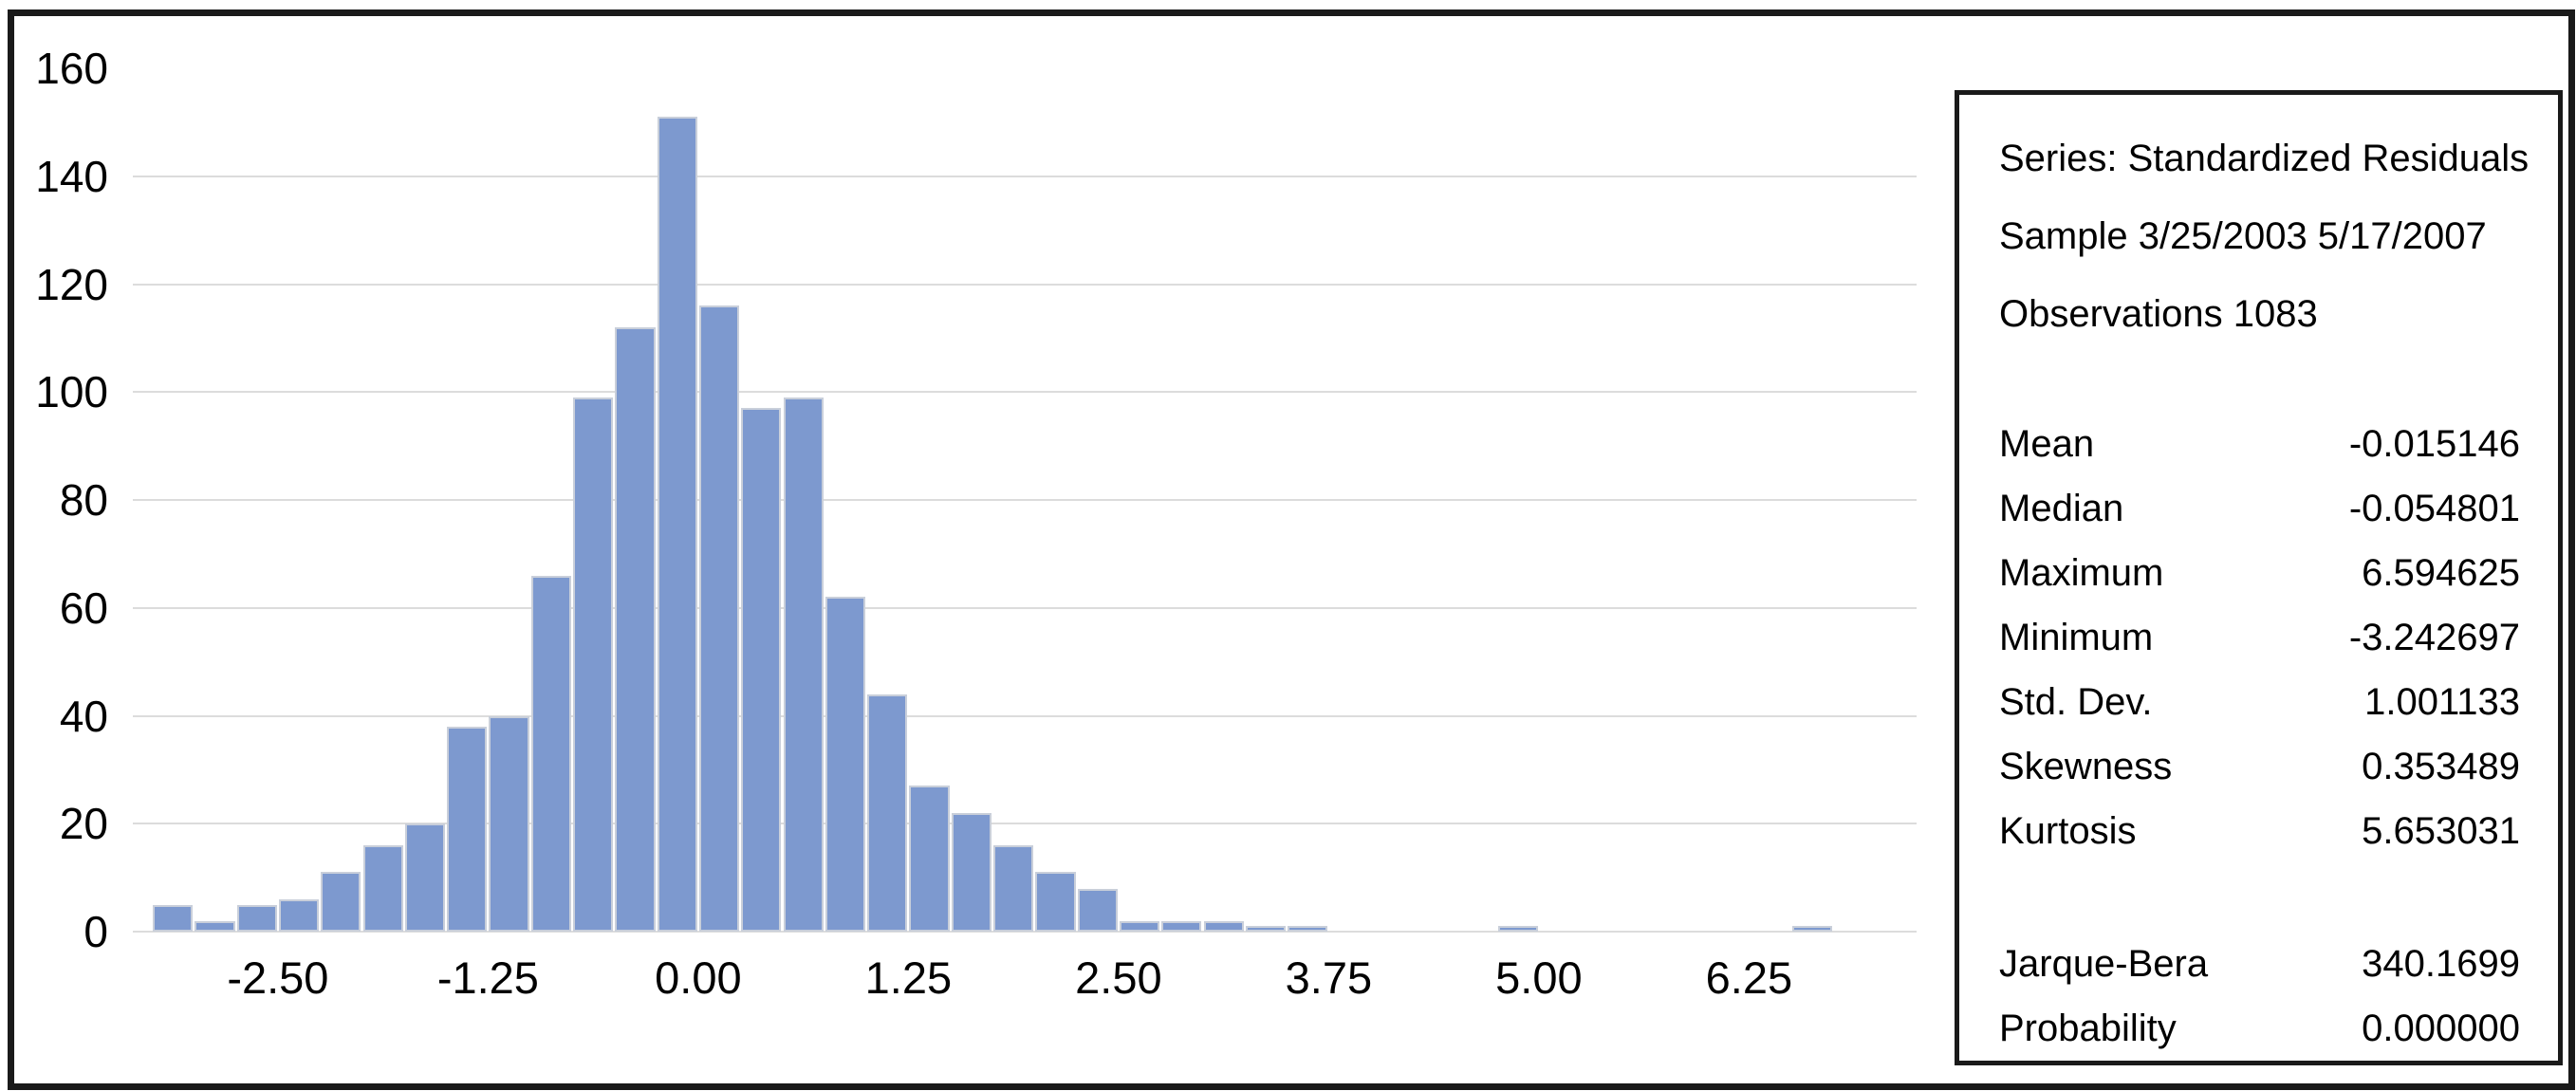 Image resolution: width=2576 pixels, height=1091 pixels. What do you see at coordinates (2442, 702) in the screenshot?
I see `stat-value: 1.001133` at bounding box center [2442, 702].